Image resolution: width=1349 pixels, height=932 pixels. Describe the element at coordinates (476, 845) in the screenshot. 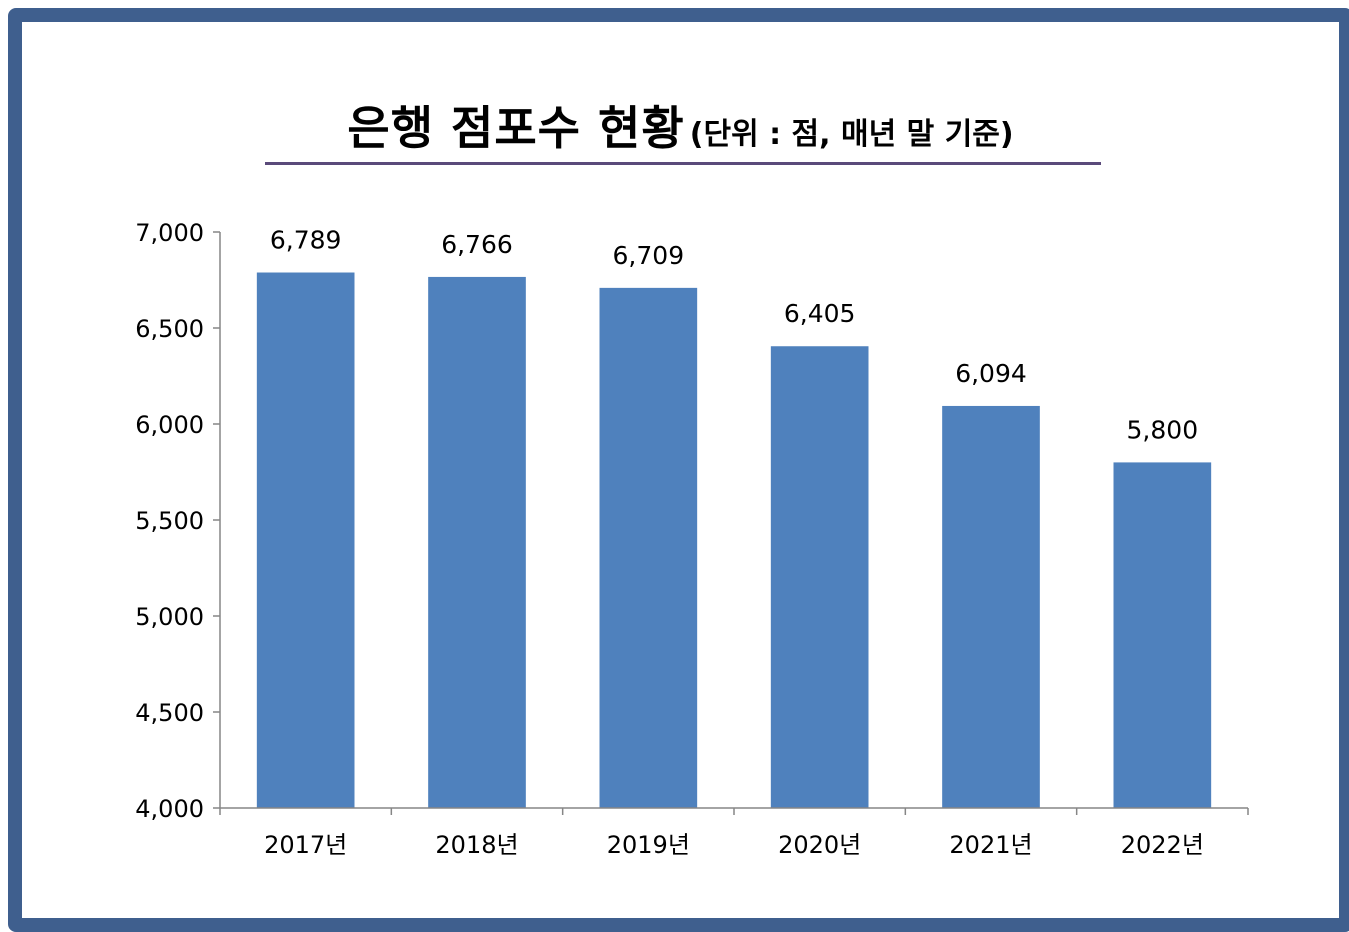

I see `x-category-label: 2018년` at that location.